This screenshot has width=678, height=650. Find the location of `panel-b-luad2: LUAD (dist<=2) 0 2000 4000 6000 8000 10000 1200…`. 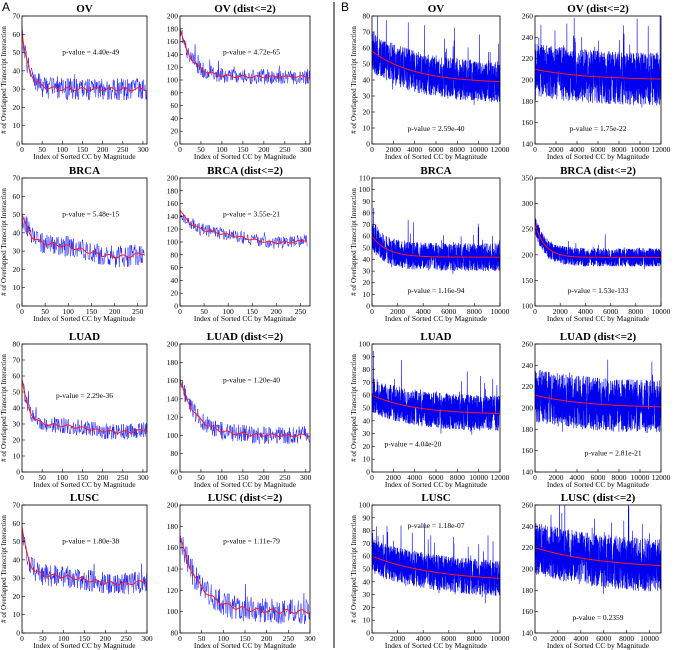

panel-b-luad2: LUAD (dist<=2) 0 2000 4000 6000 8000 10000 1200… is located at coordinates (596, 410).